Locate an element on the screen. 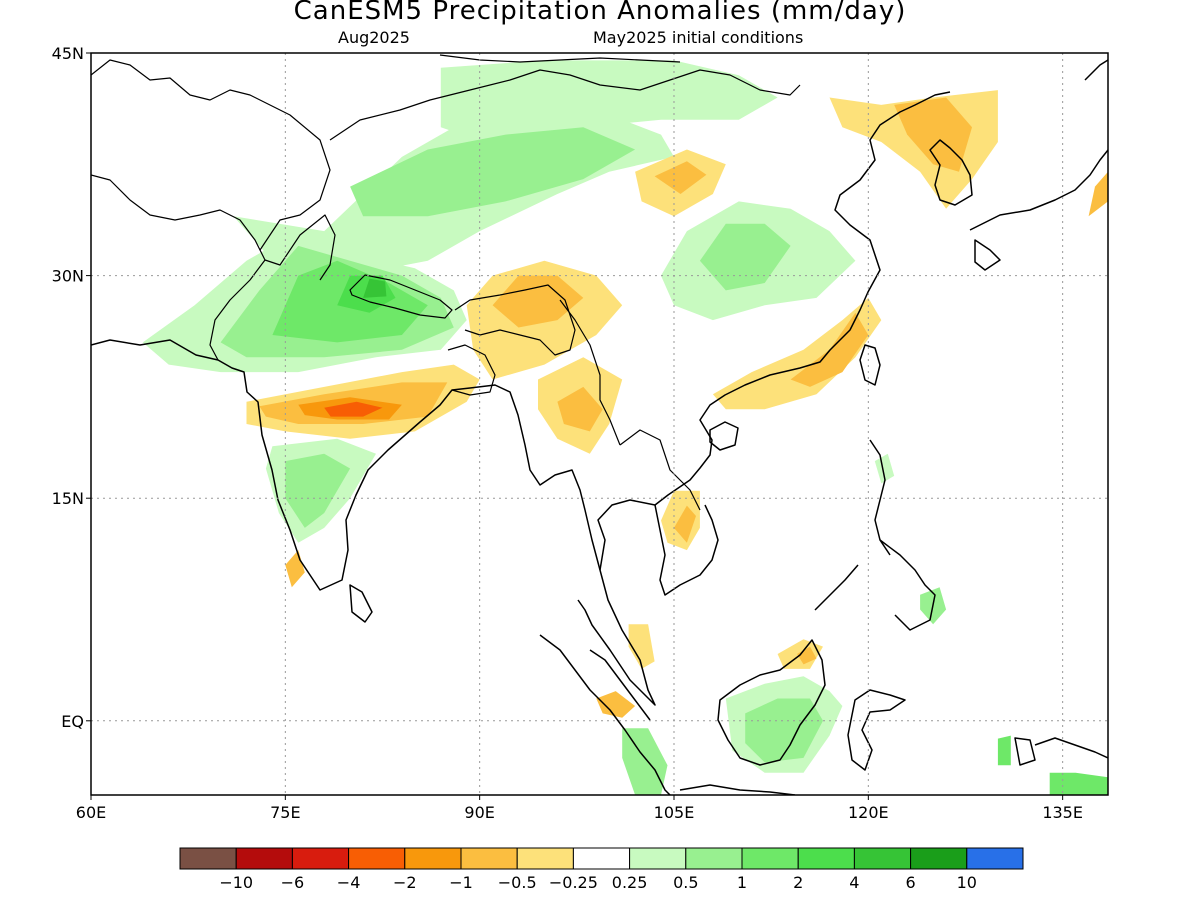 This screenshot has height=900, width=1200. lon-tick-label: 75E is located at coordinates (285, 812).